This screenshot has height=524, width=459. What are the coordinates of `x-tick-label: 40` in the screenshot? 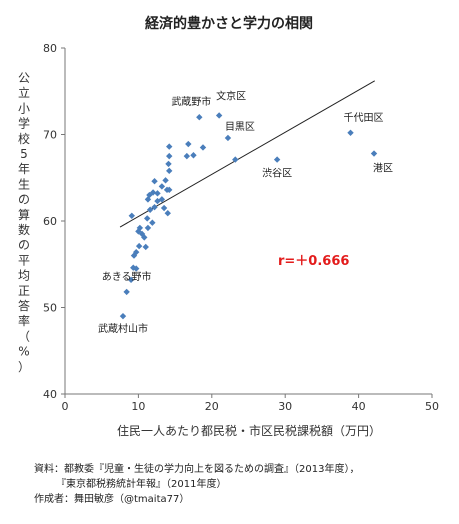 It's located at (359, 406).